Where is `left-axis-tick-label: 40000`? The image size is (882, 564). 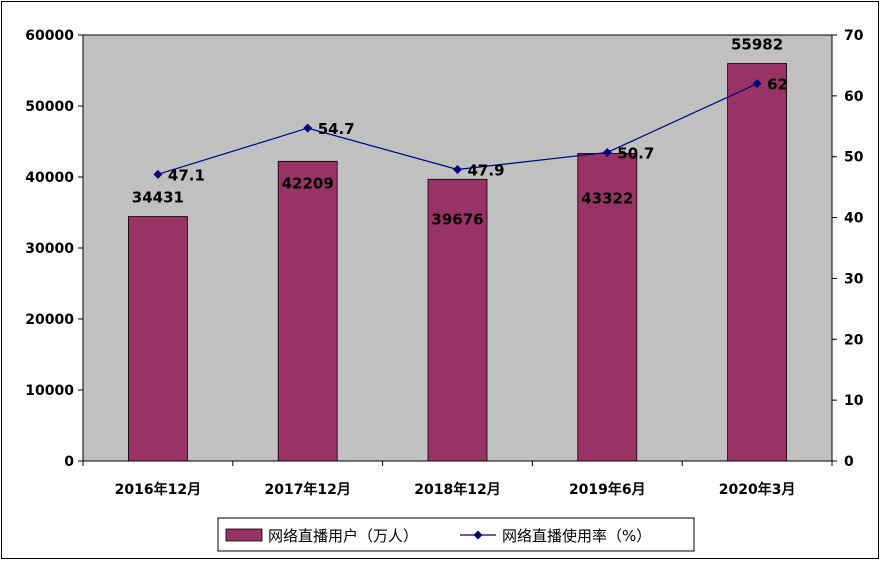 left-axis-tick-label: 40000 is located at coordinates (49, 178).